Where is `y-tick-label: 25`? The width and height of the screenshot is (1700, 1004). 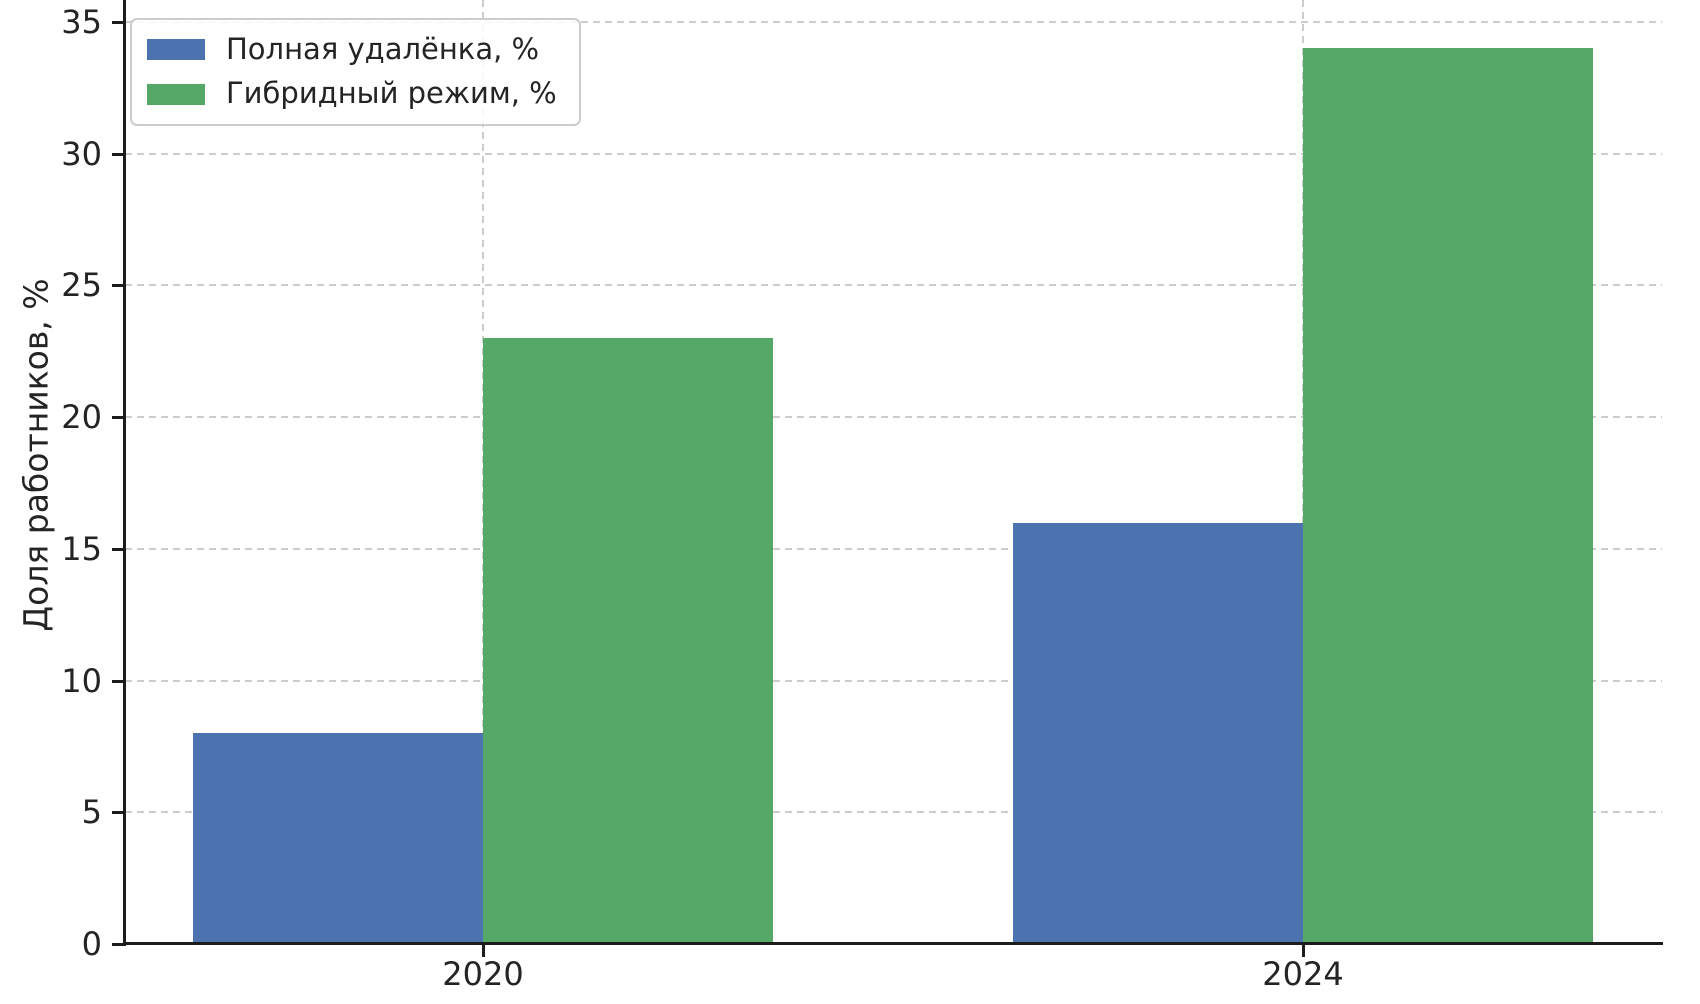 y-tick-label: 25 is located at coordinates (81, 285).